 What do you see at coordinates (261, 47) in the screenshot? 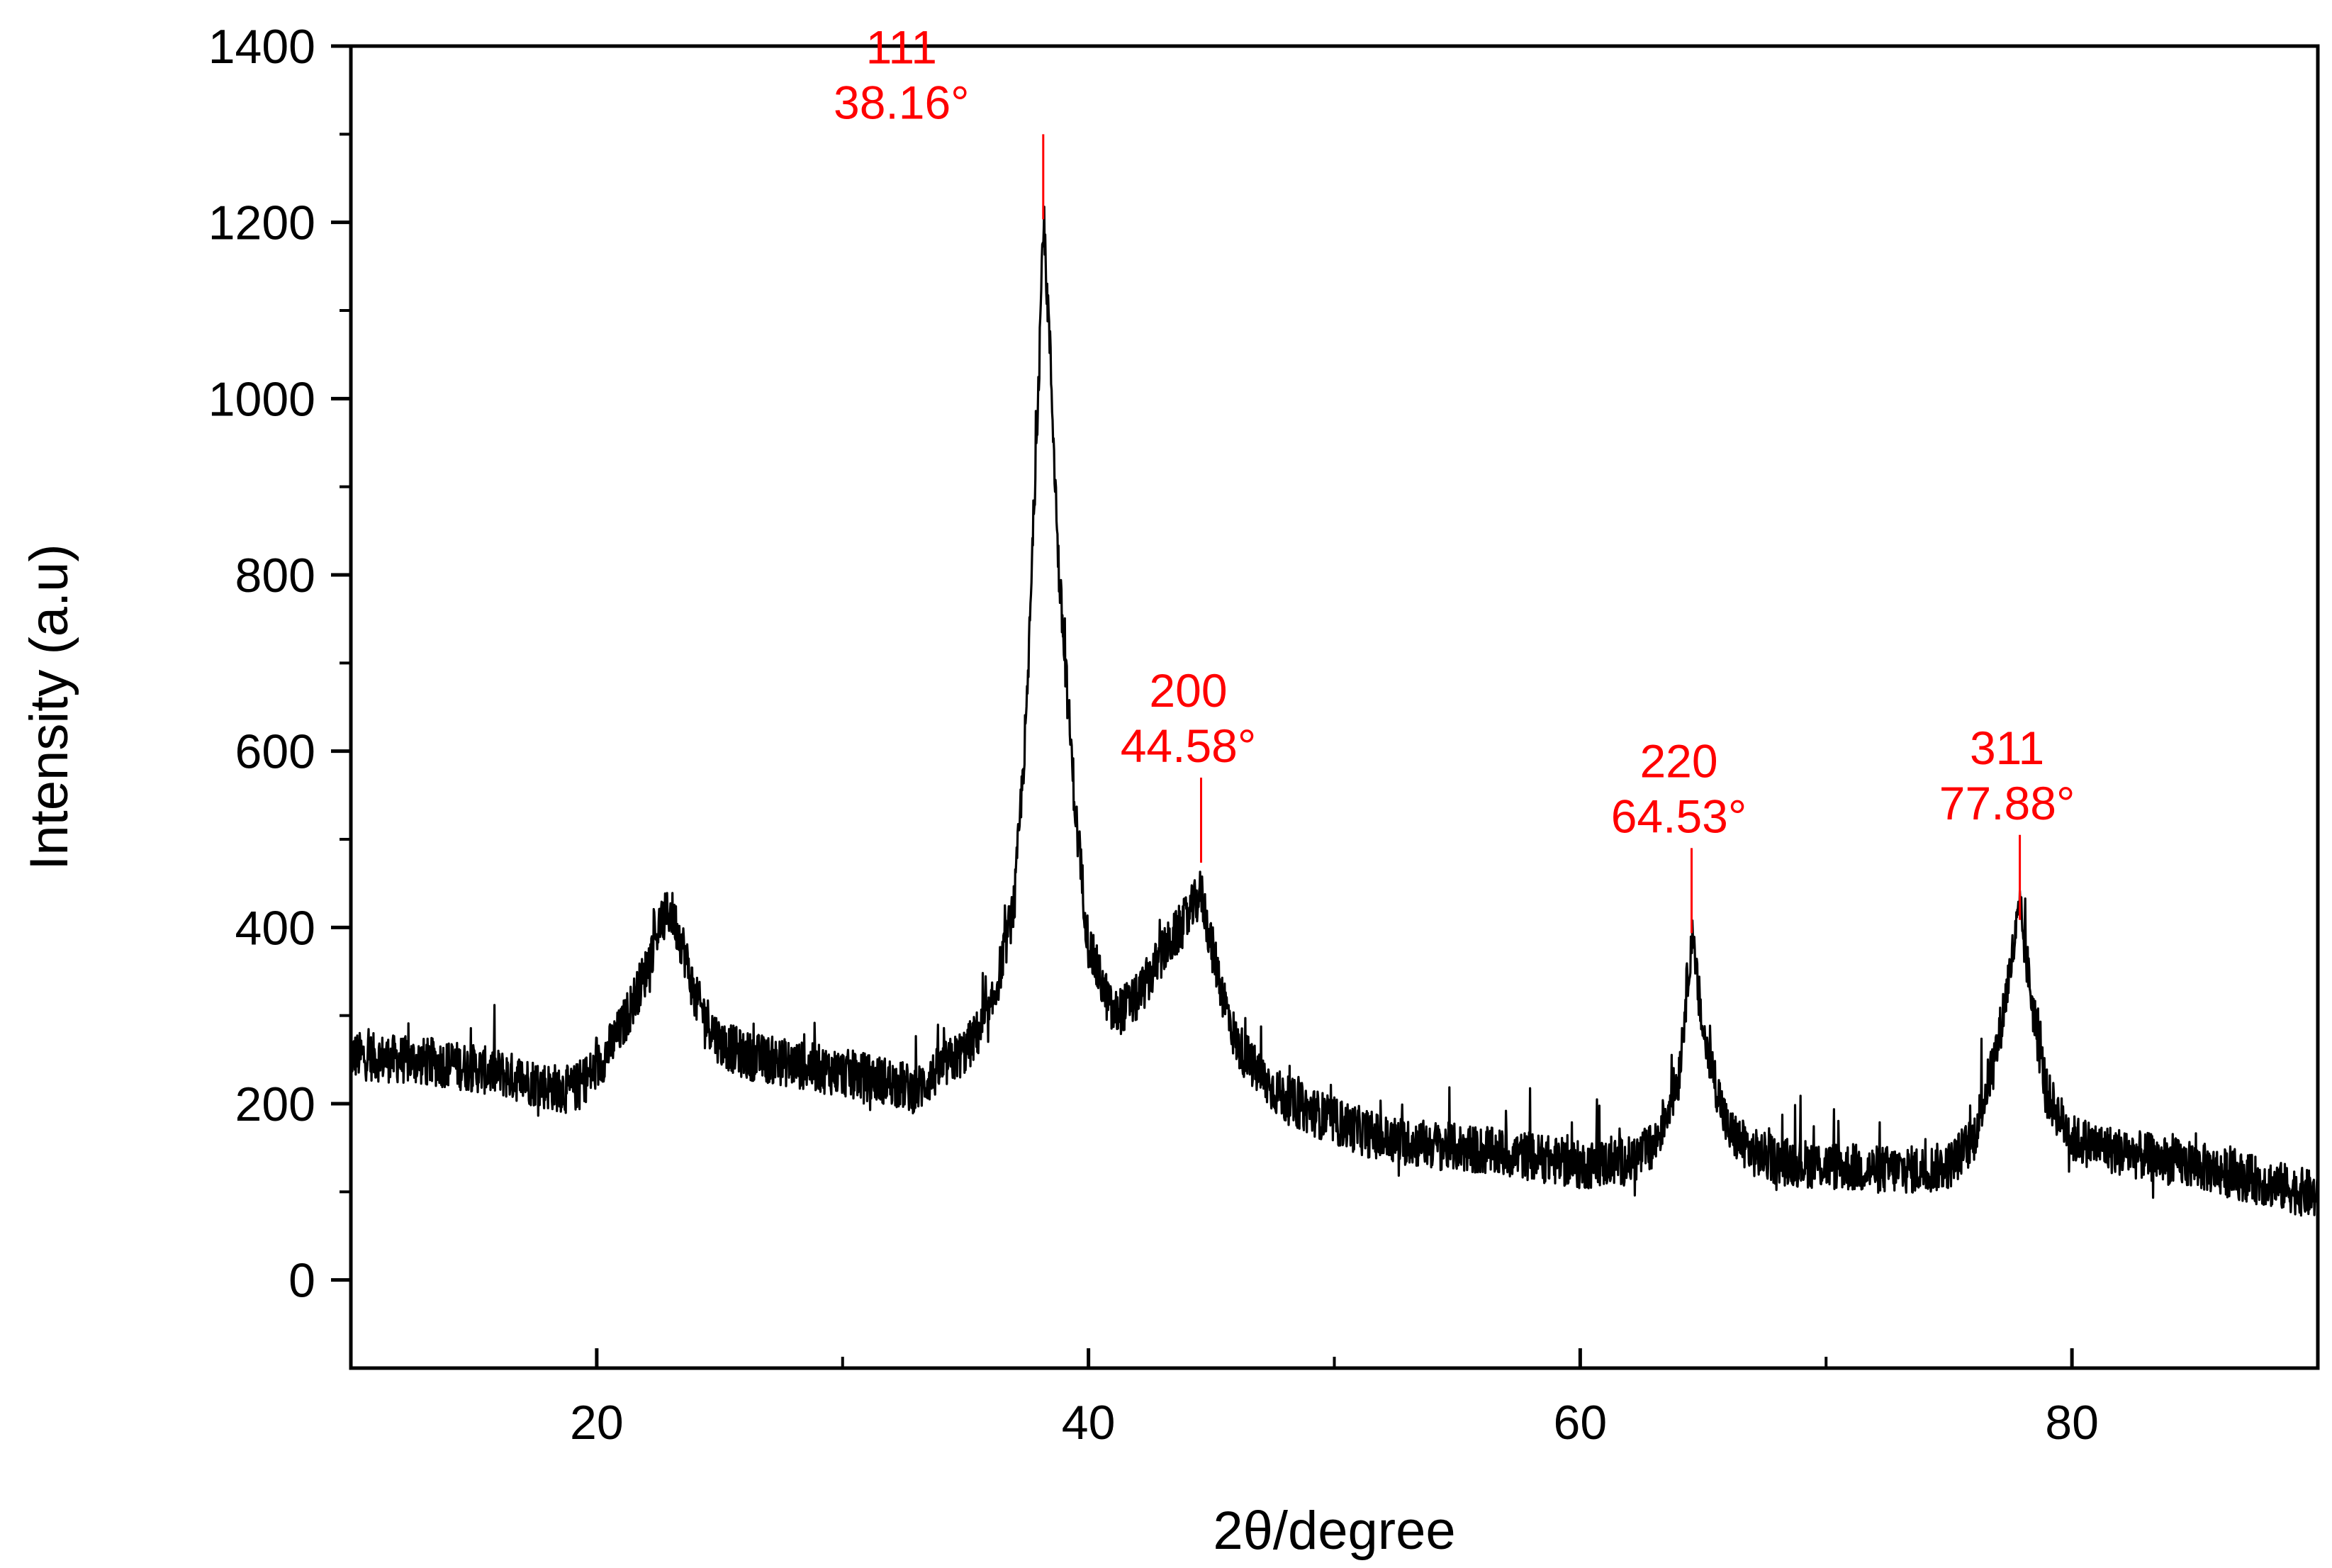
I see `y-tick-label-1400: 1400` at bounding box center [261, 47].